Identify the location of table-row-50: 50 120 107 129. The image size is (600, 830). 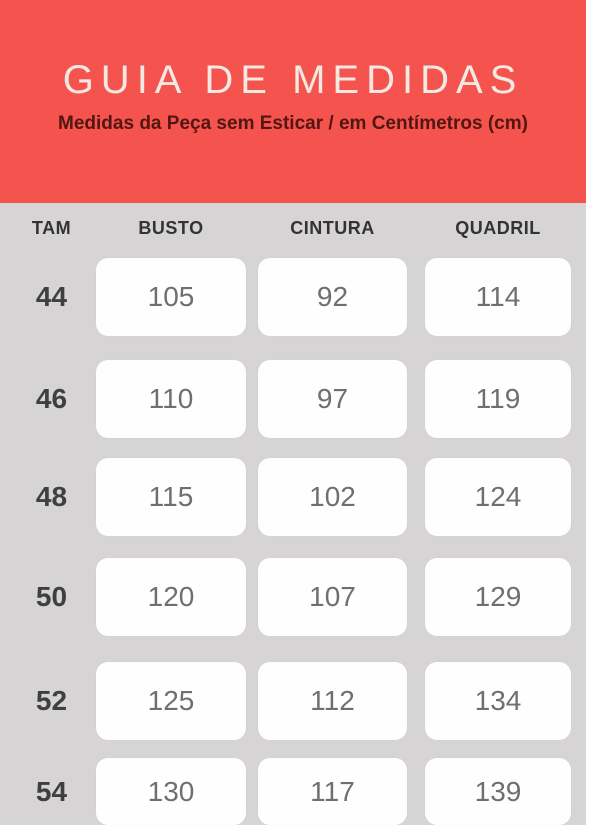
(293, 597).